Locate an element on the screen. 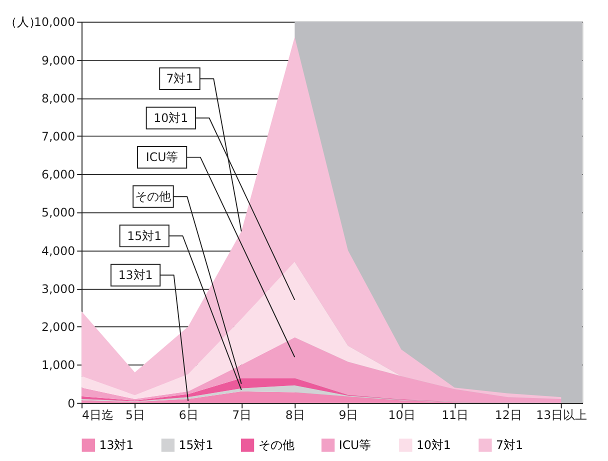  annotation: ICU等 is located at coordinates (162, 157).